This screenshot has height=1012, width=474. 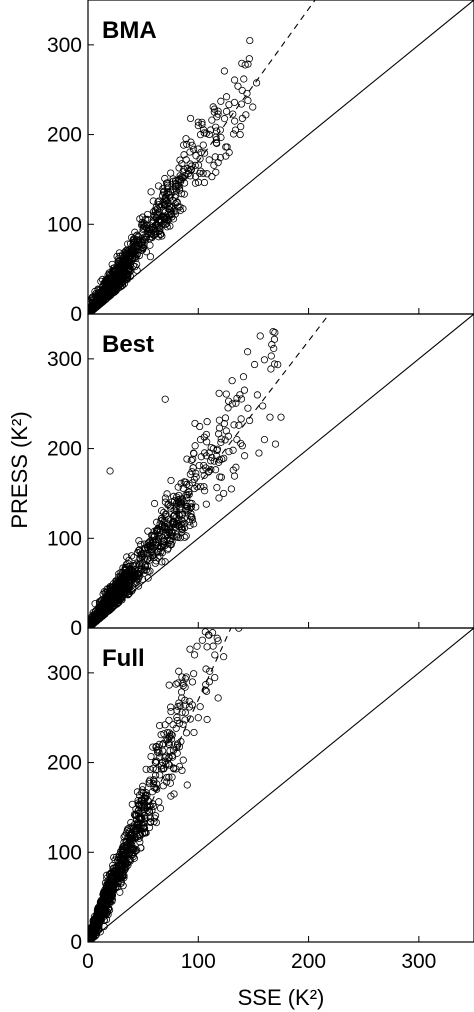 What do you see at coordinates (76, 314) in the screenshot?
I see `y-tick-label: 0` at bounding box center [76, 314].